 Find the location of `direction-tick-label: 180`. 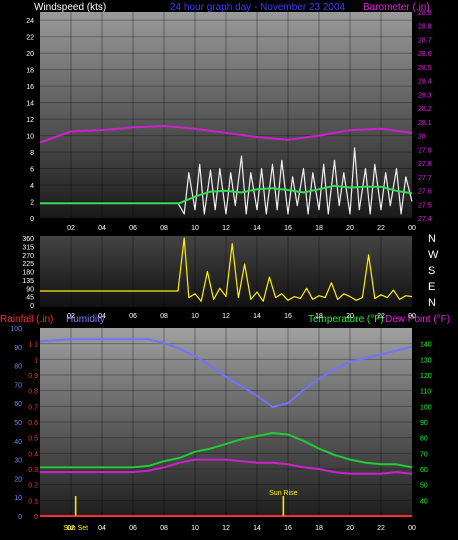

direction-tick-label: 180 is located at coordinates (28, 273).